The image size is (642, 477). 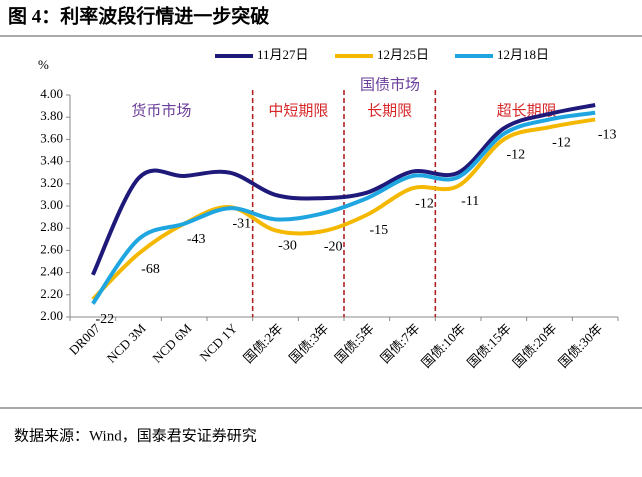 What do you see at coordinates (51, 182) in the screenshot?
I see `y-tick-label: 3.20` at bounding box center [51, 182].